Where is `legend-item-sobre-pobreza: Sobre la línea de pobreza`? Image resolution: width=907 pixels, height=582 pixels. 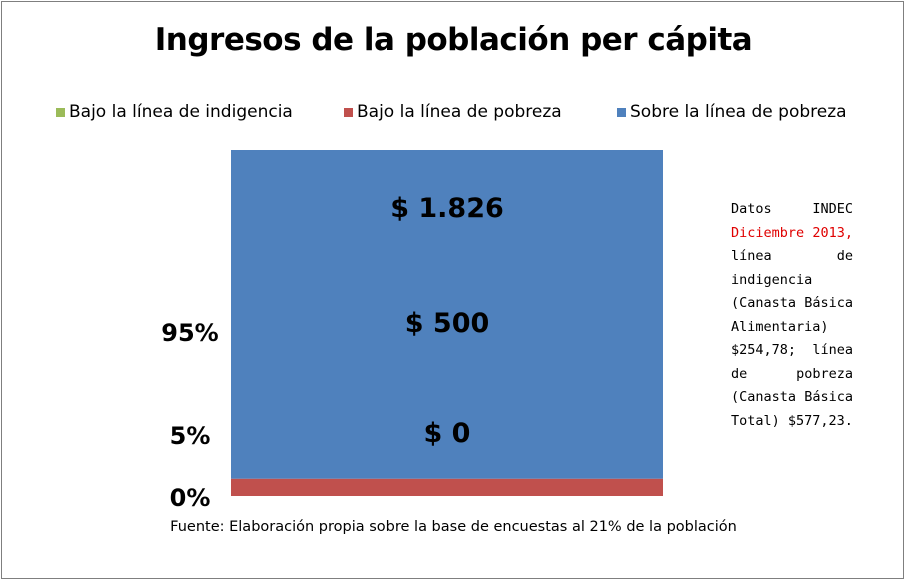
legend-item-sobre-pobreza: Sobre la línea de pobreza is located at coordinates (732, 112).